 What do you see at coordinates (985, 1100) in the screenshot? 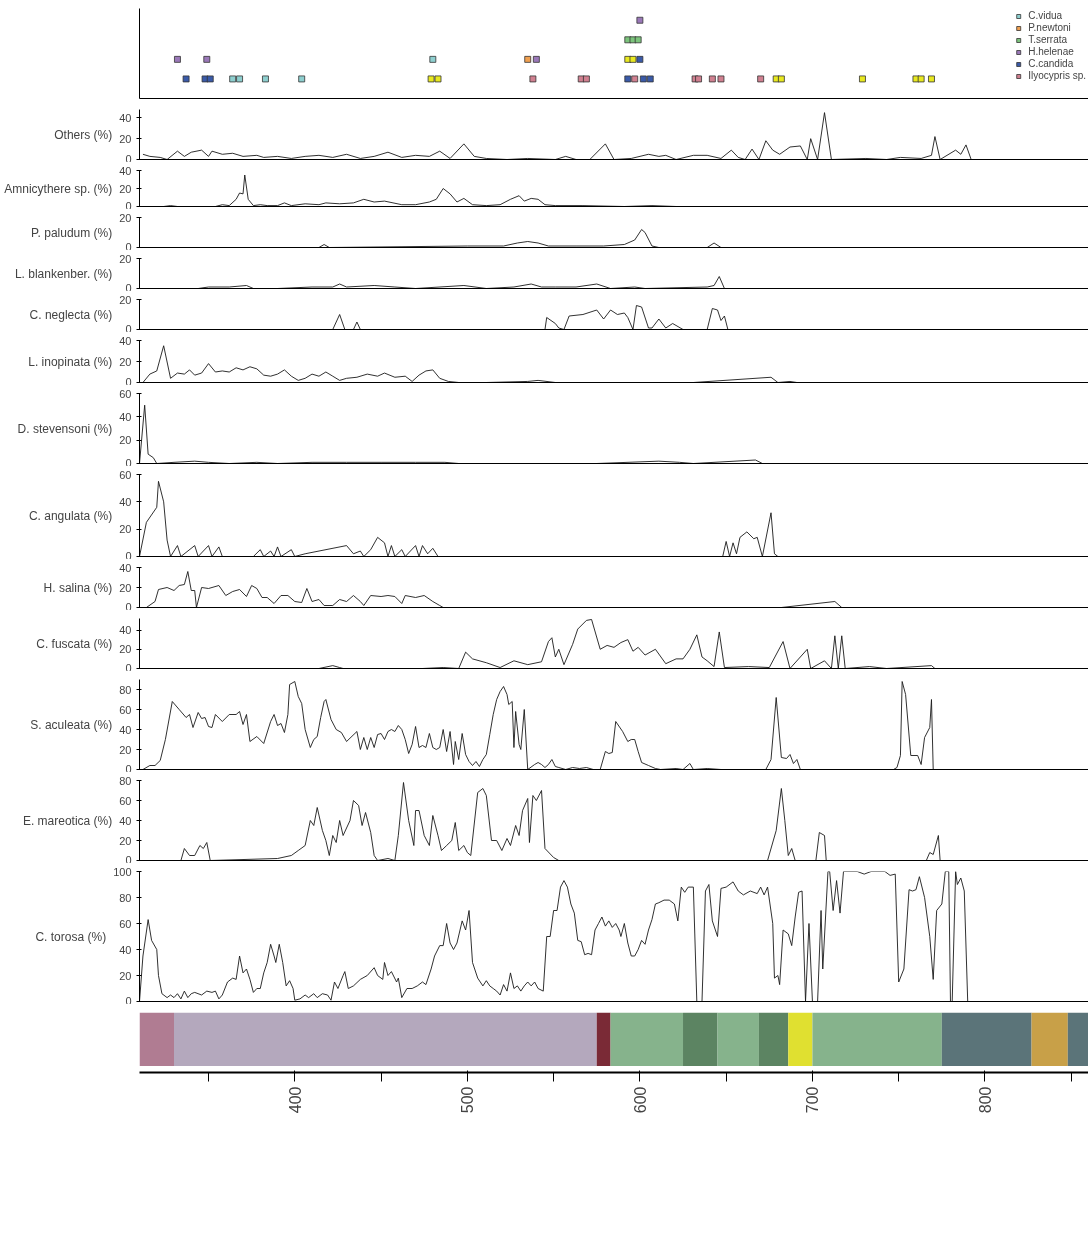
I see `x-tick-label: 800` at bounding box center [985, 1100].